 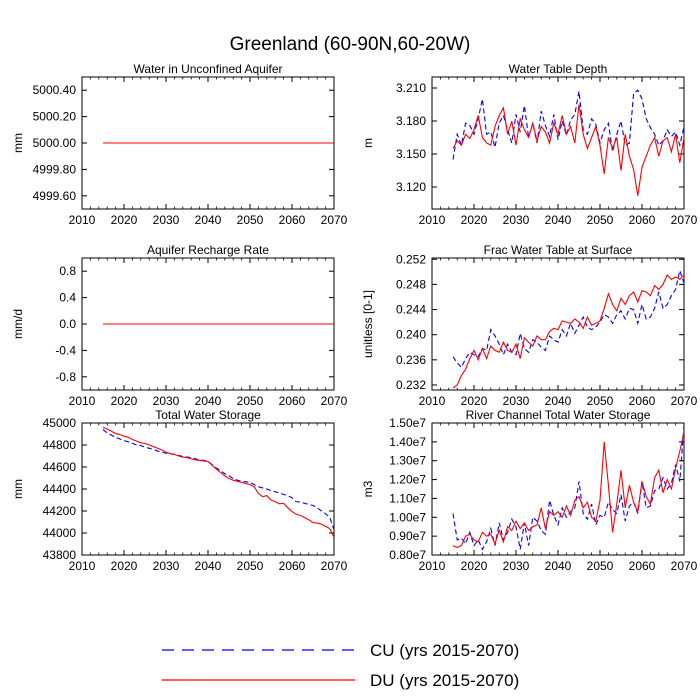 I want to click on y-tick-label: 43800, so click(x=60, y=555).